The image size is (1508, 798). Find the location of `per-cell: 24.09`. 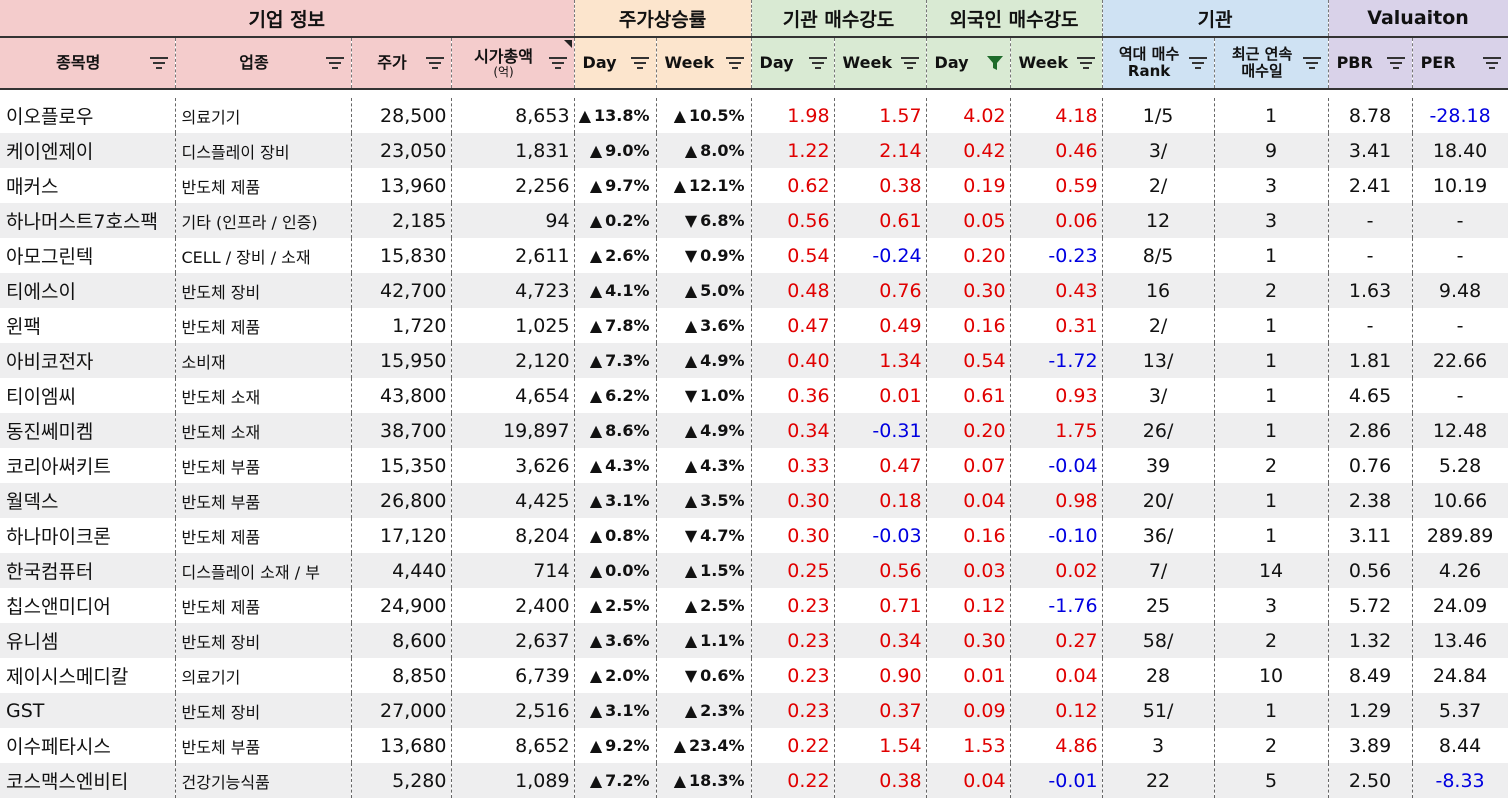

per-cell: 24.09 is located at coordinates (1460, 605).